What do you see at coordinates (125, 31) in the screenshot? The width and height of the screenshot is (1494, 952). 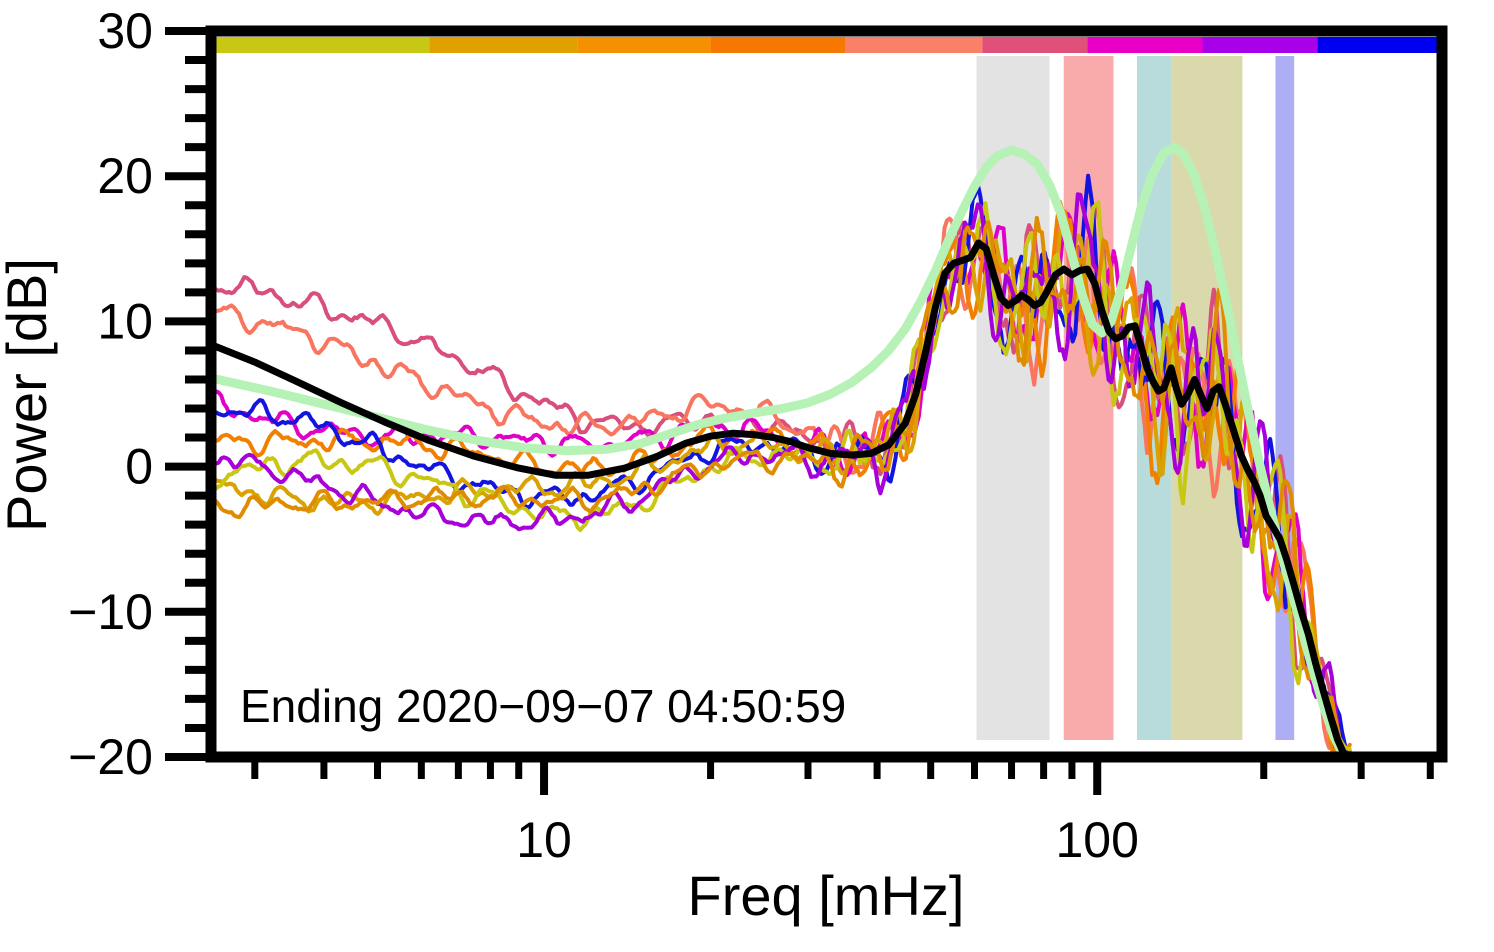 I see `y-tick-label: 30` at bounding box center [125, 31].